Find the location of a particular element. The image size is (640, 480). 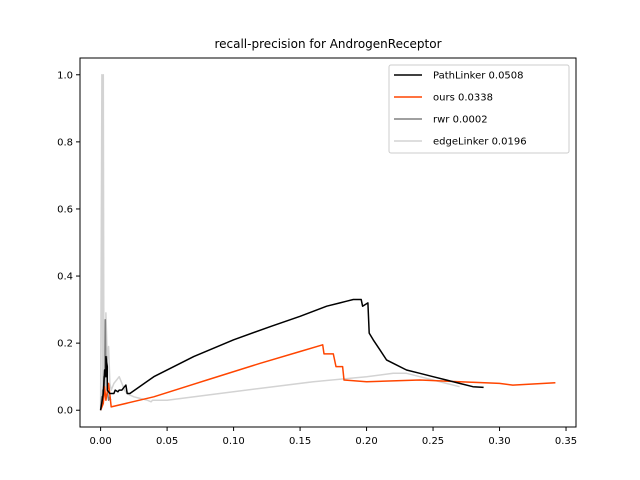

x-tick-label: 0.25 is located at coordinates (433, 441).